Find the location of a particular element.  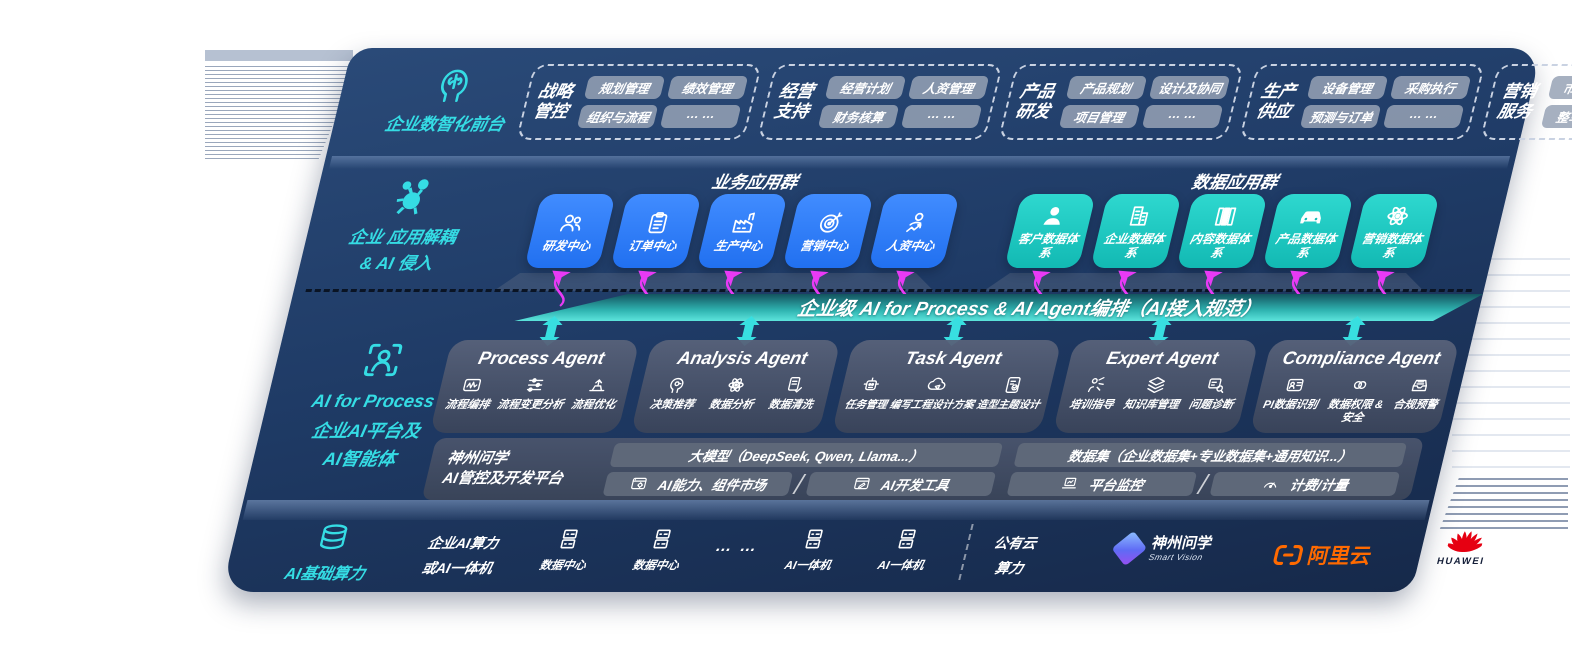

front-office-label: 企业数智化前台 is located at coordinates (451, 98).